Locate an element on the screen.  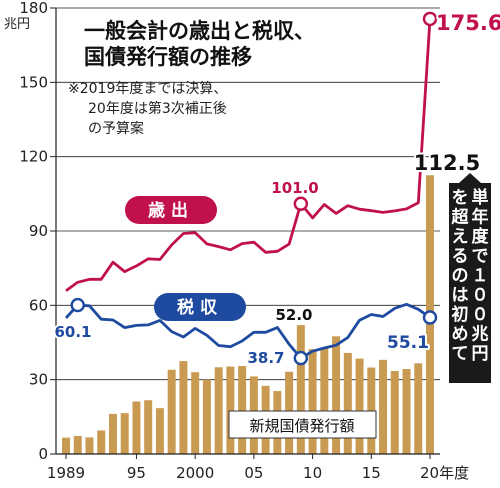
bond-label-text: 新規国債発行額 is located at coordinates (301, 426).